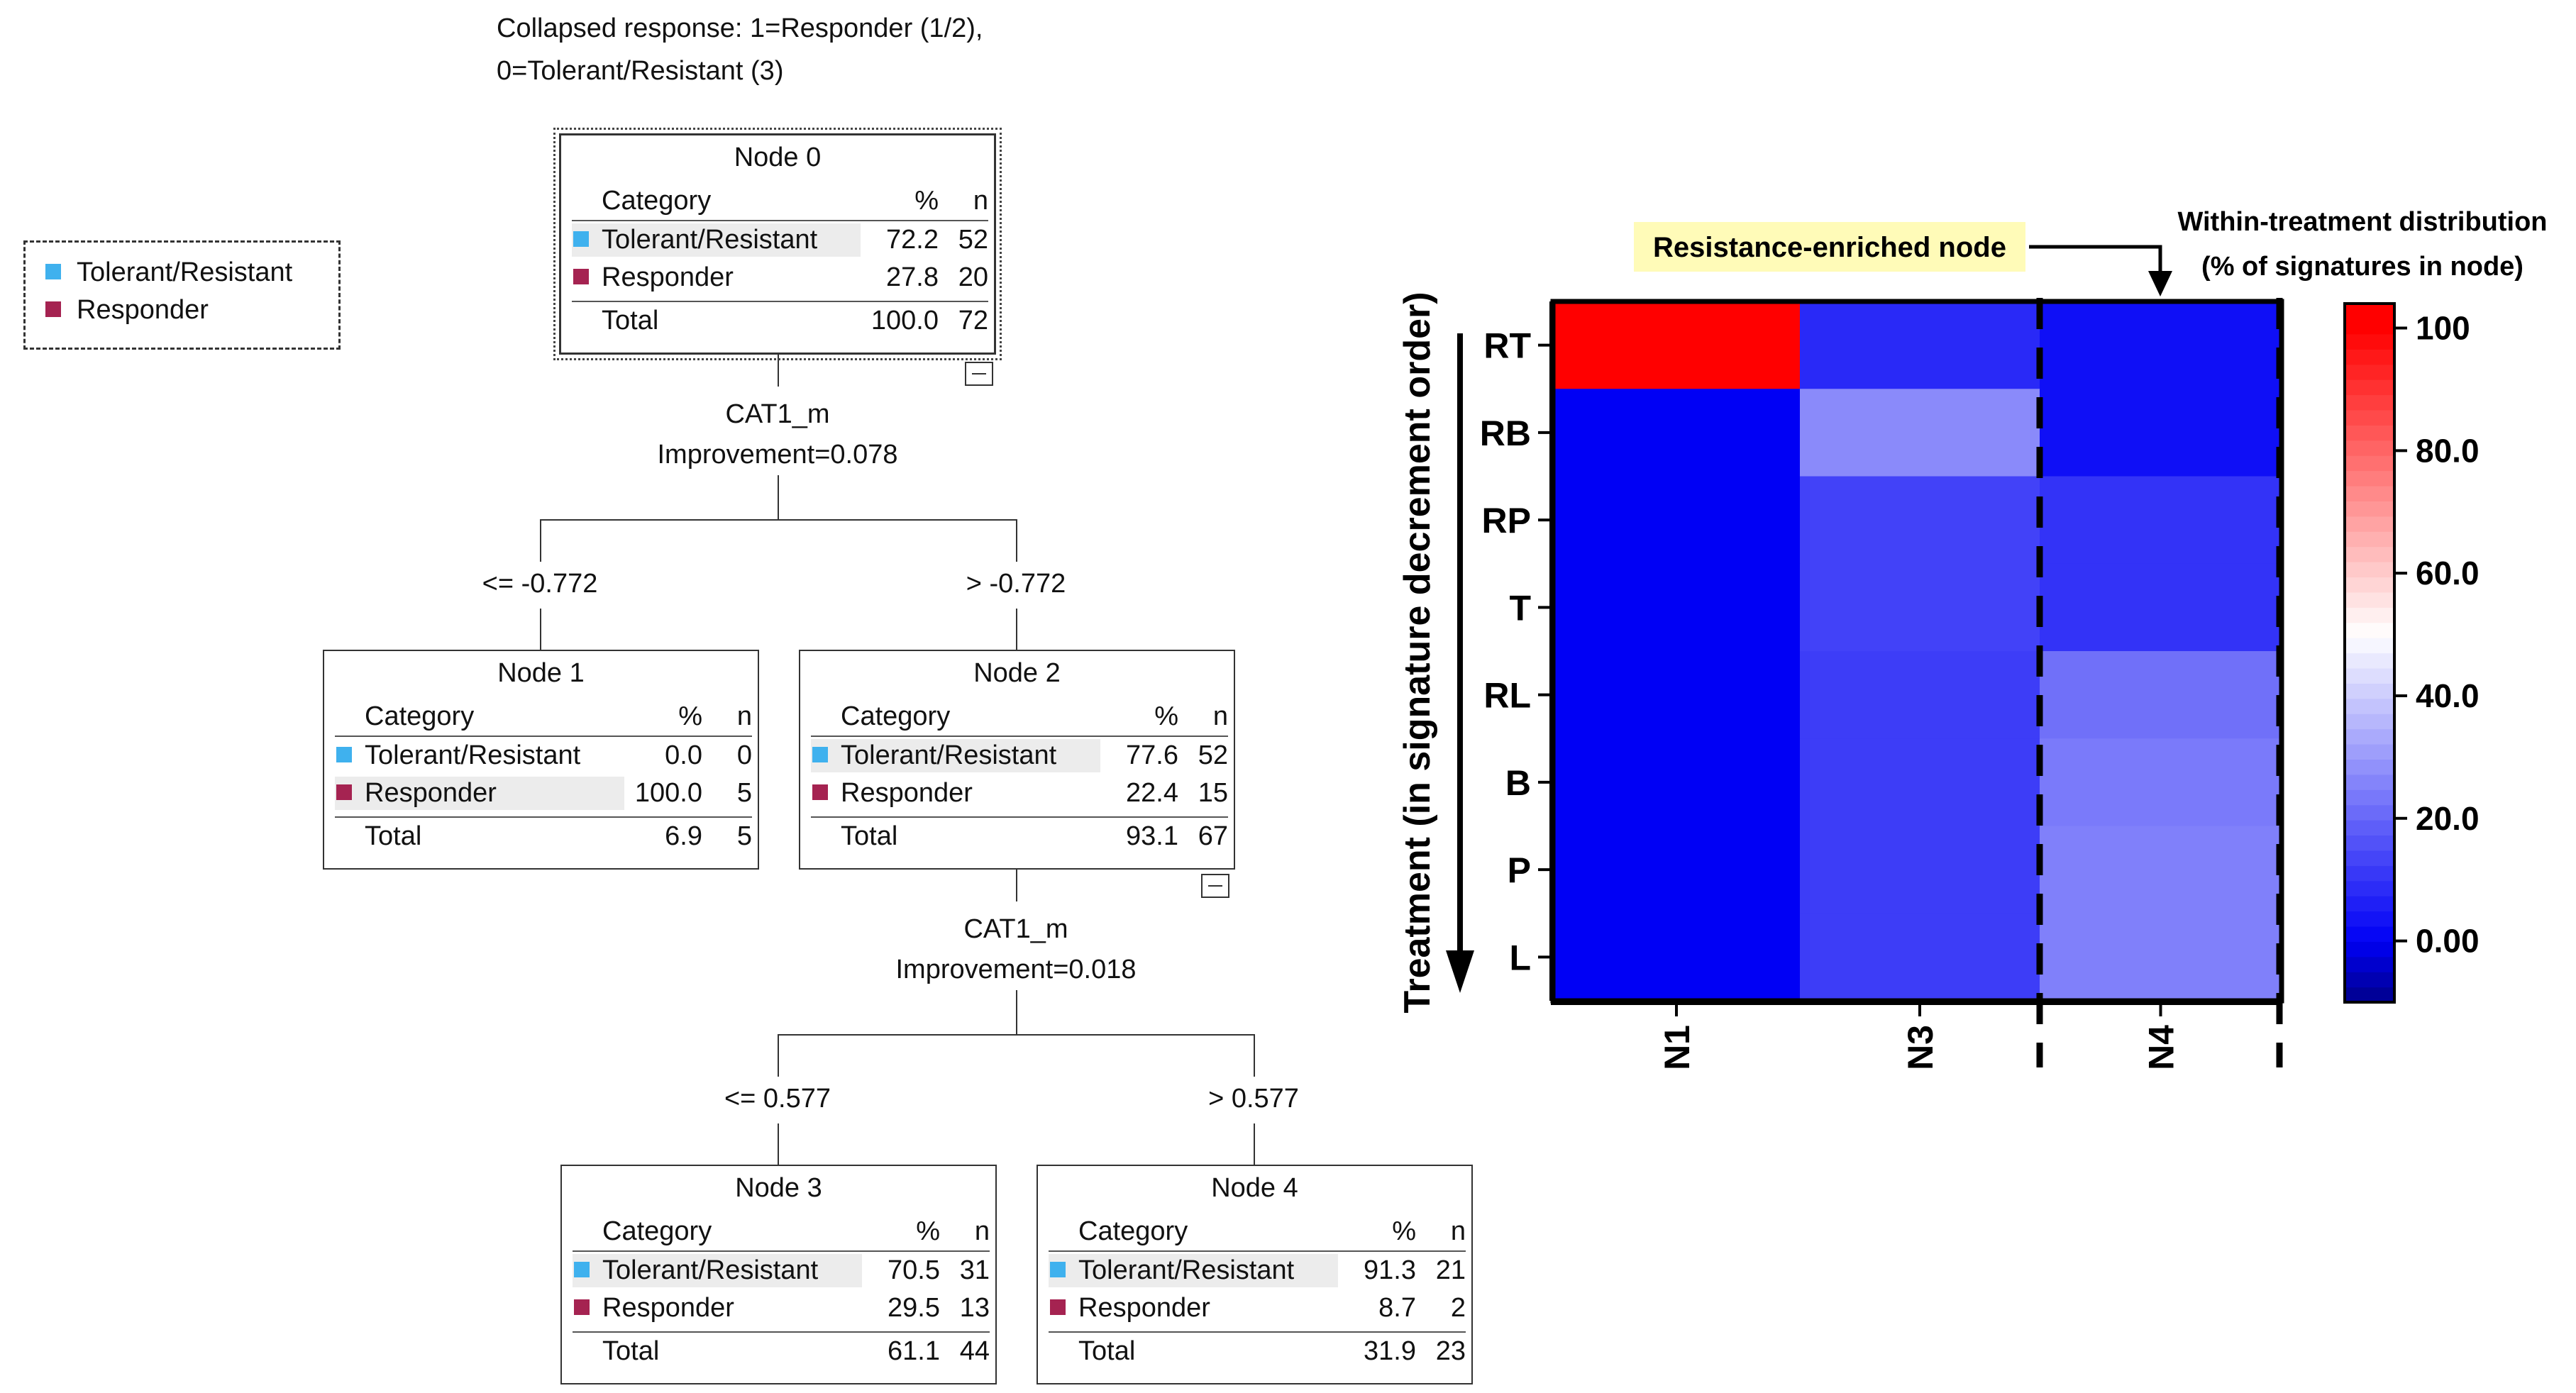 This screenshot has height=1393, width=2576. Describe the element at coordinates (1519, 870) in the screenshot. I see `y-tick-label: P` at that location.